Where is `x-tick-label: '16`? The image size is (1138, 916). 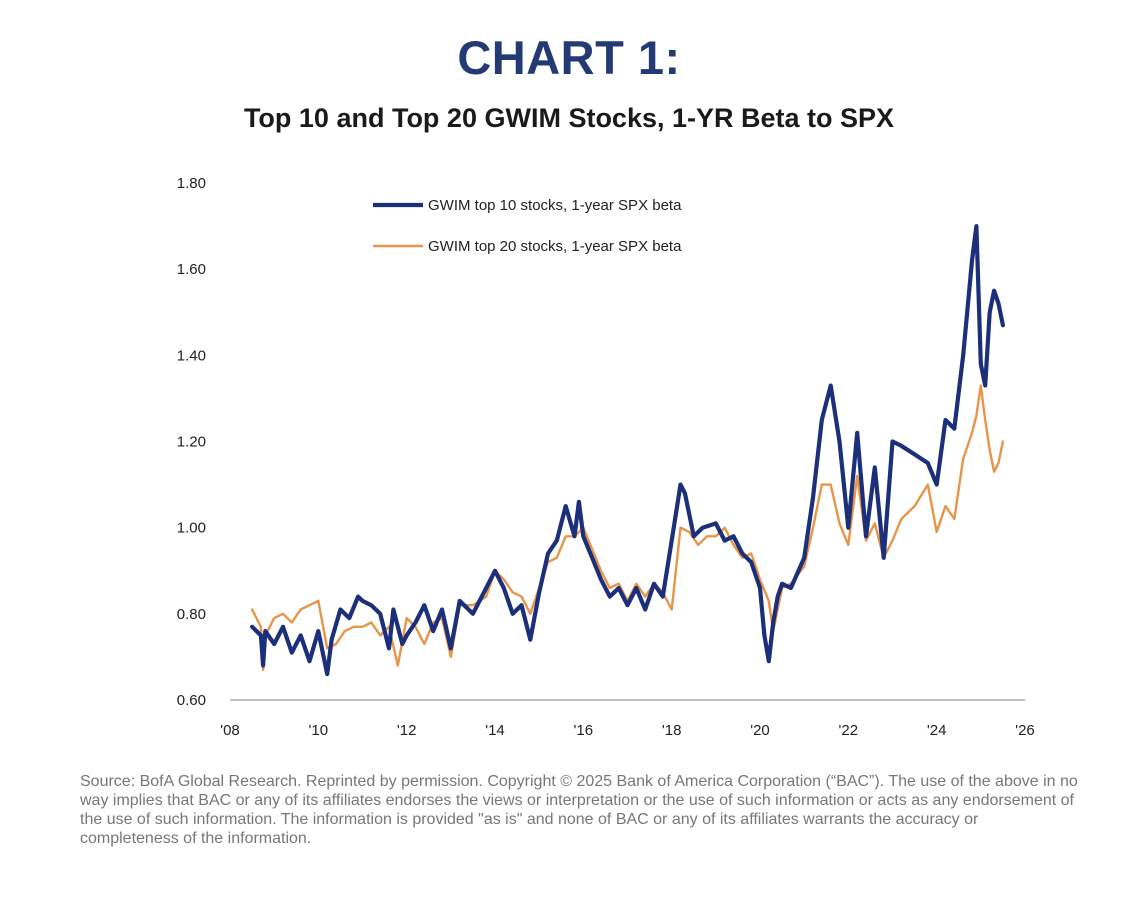
x-tick-label: '16 is located at coordinates (584, 730).